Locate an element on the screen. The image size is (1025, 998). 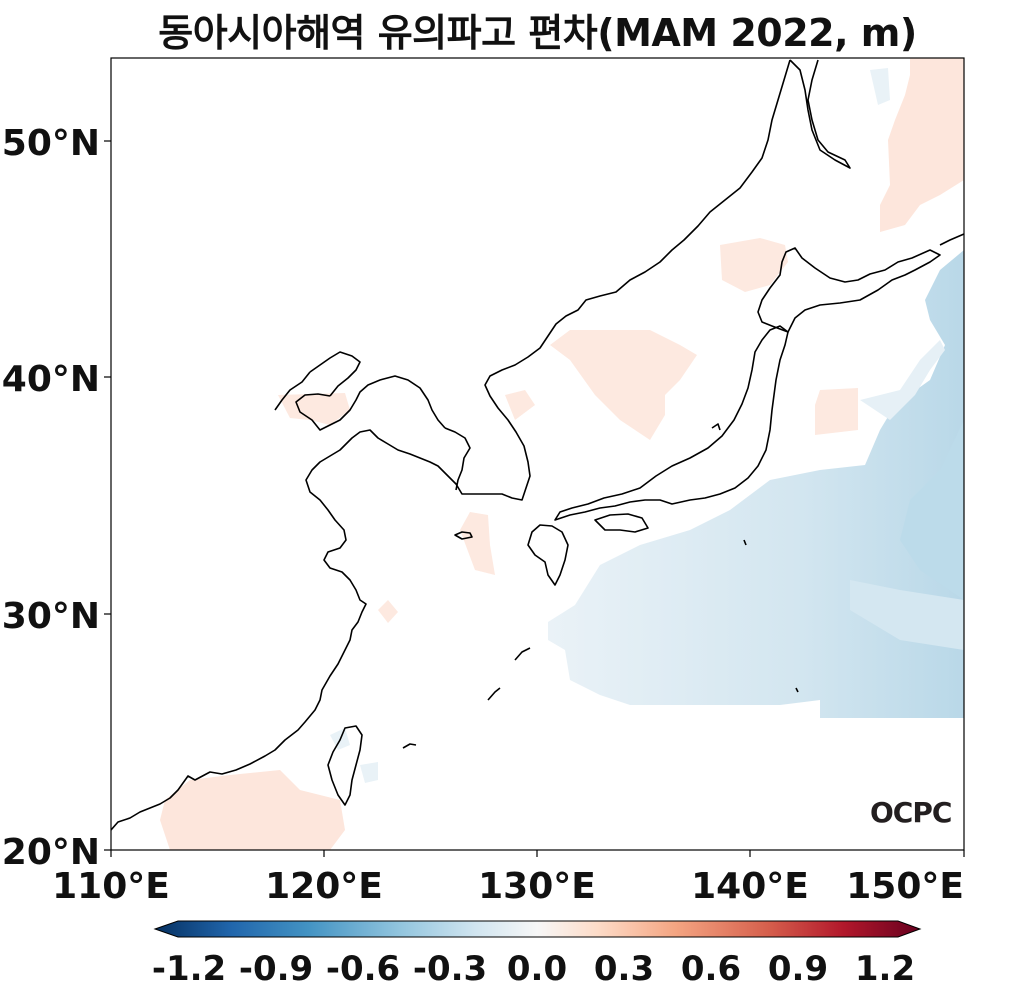
coastline-shandong is located at coordinates (292, 391).